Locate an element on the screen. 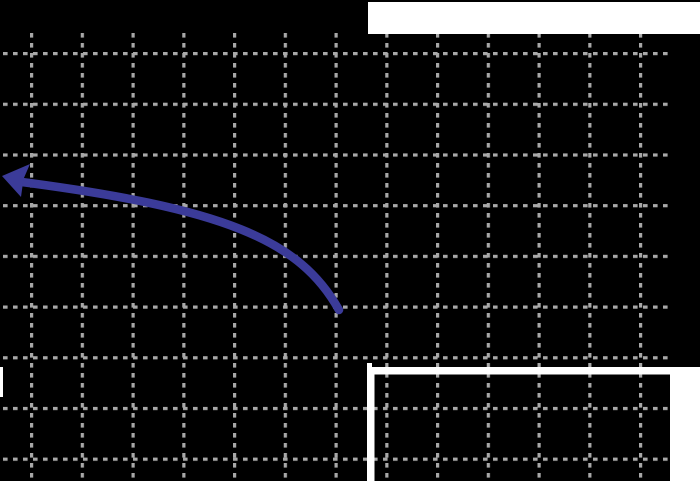 The width and height of the screenshot is (700, 481). curved-arrow-shaft is located at coordinates (176, 245).